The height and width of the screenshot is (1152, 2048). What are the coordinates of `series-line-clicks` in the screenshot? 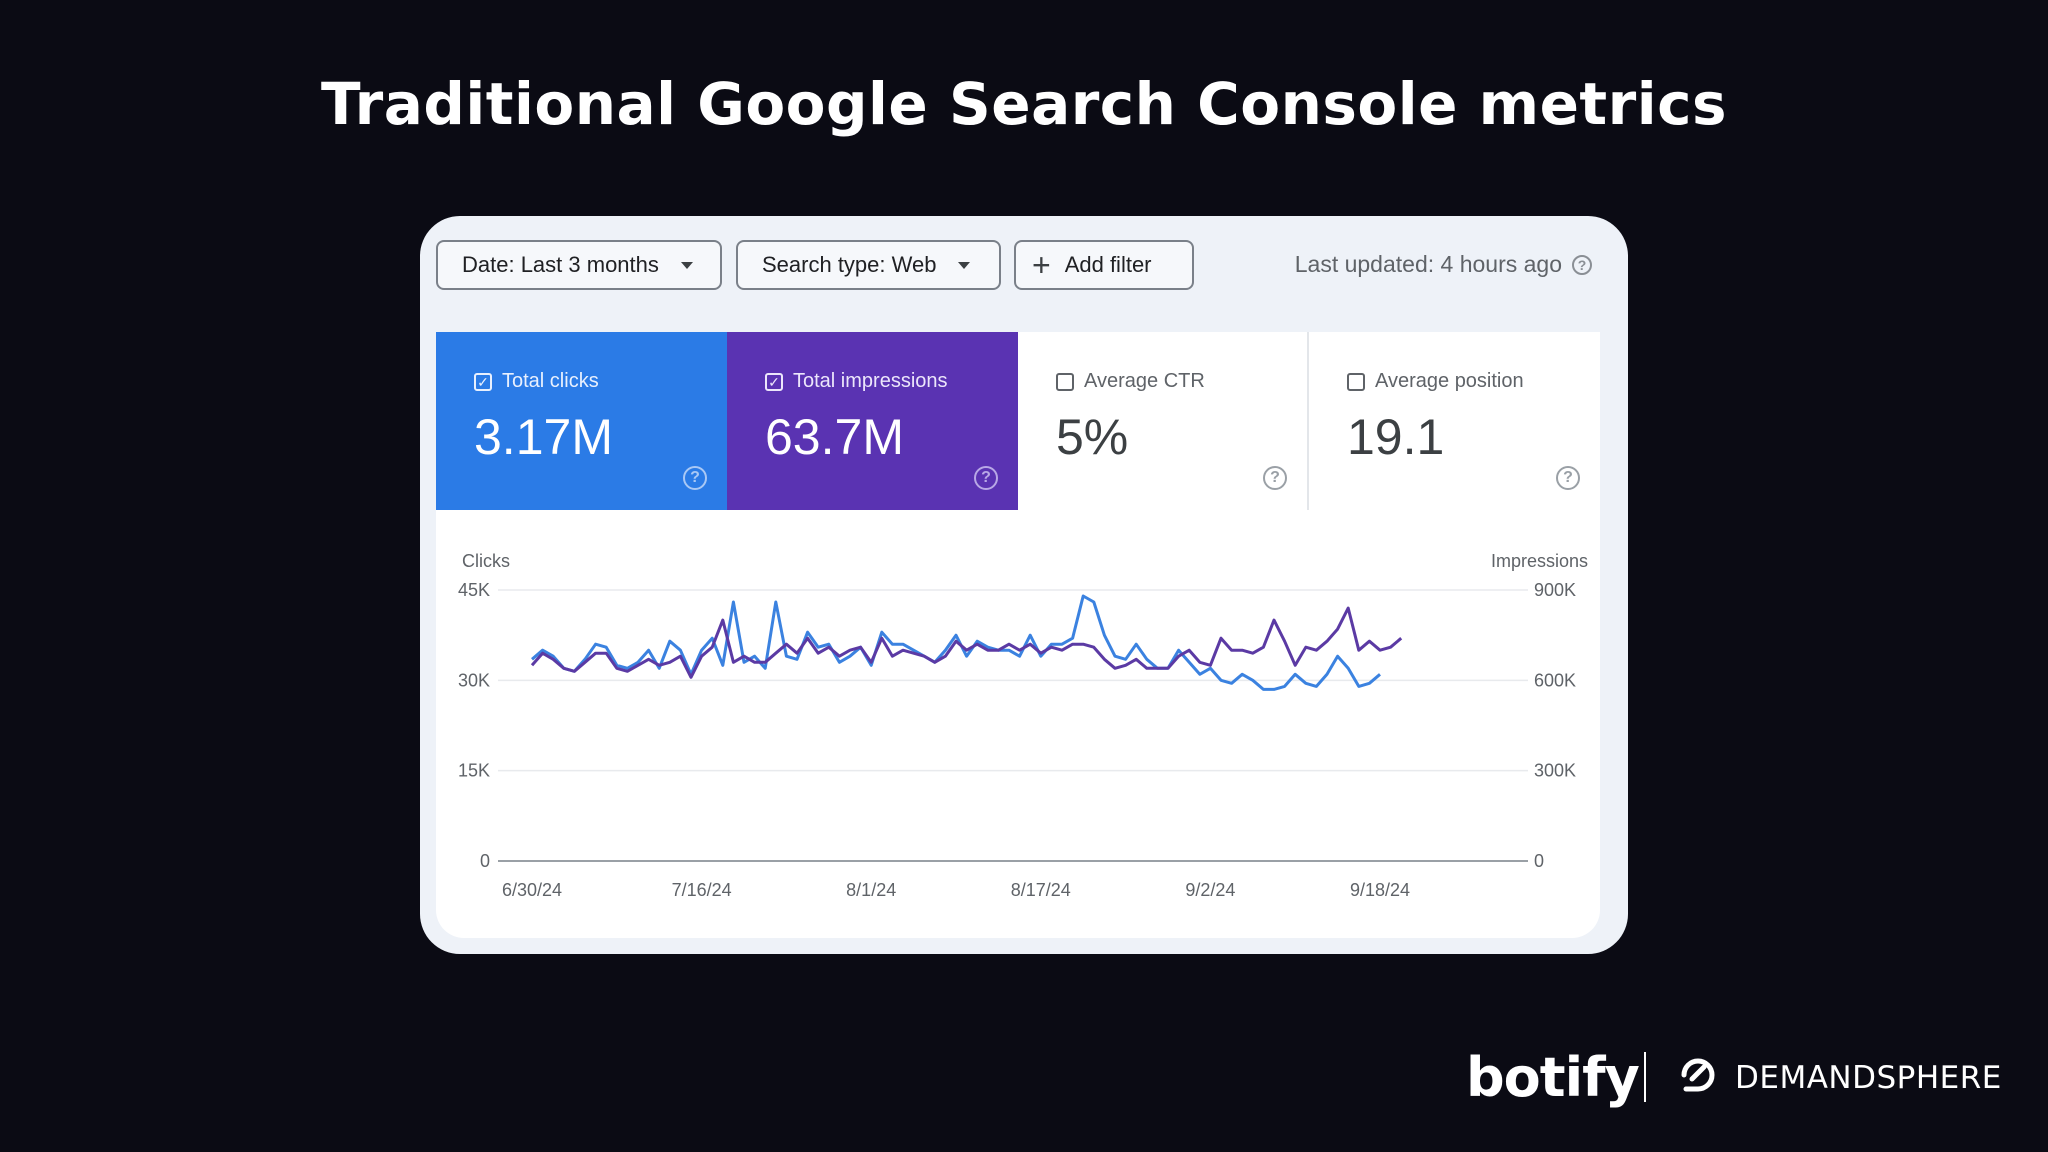 It's located at (956, 642).